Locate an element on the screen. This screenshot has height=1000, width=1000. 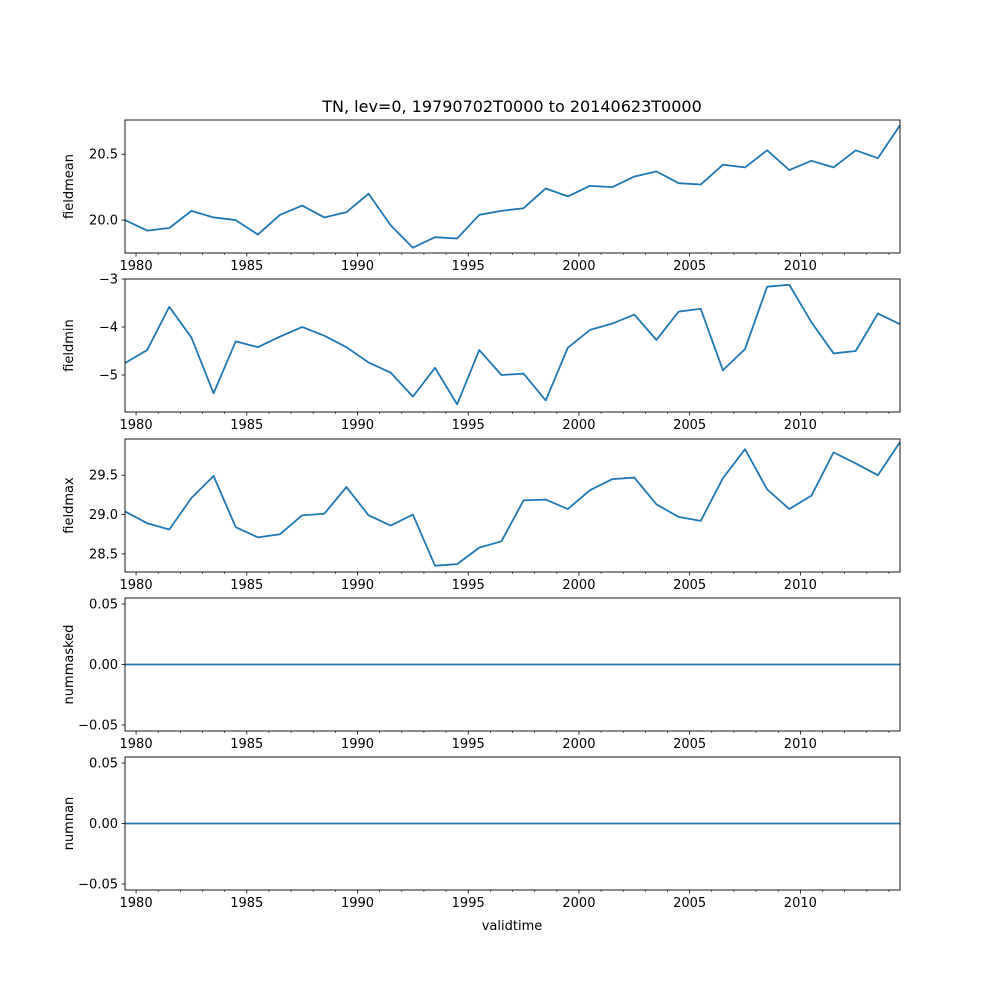
y-tick-label: 29.5 is located at coordinates (103, 476).